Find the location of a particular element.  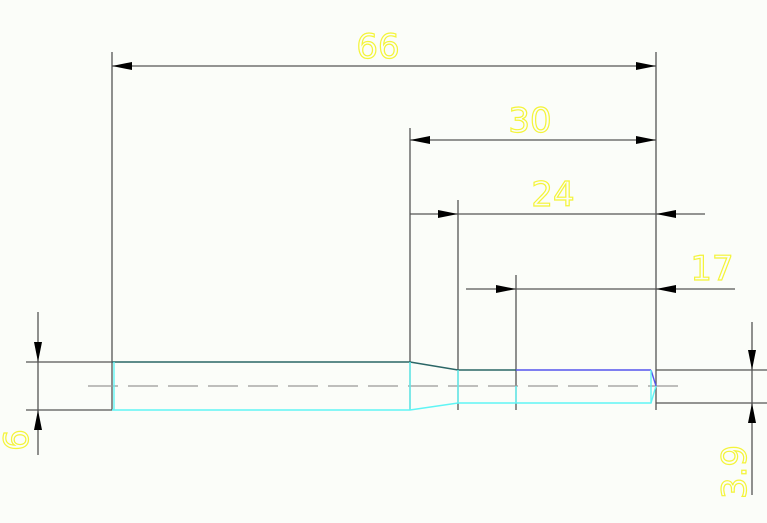

part-chamfer-top is located at coordinates (653, 378).